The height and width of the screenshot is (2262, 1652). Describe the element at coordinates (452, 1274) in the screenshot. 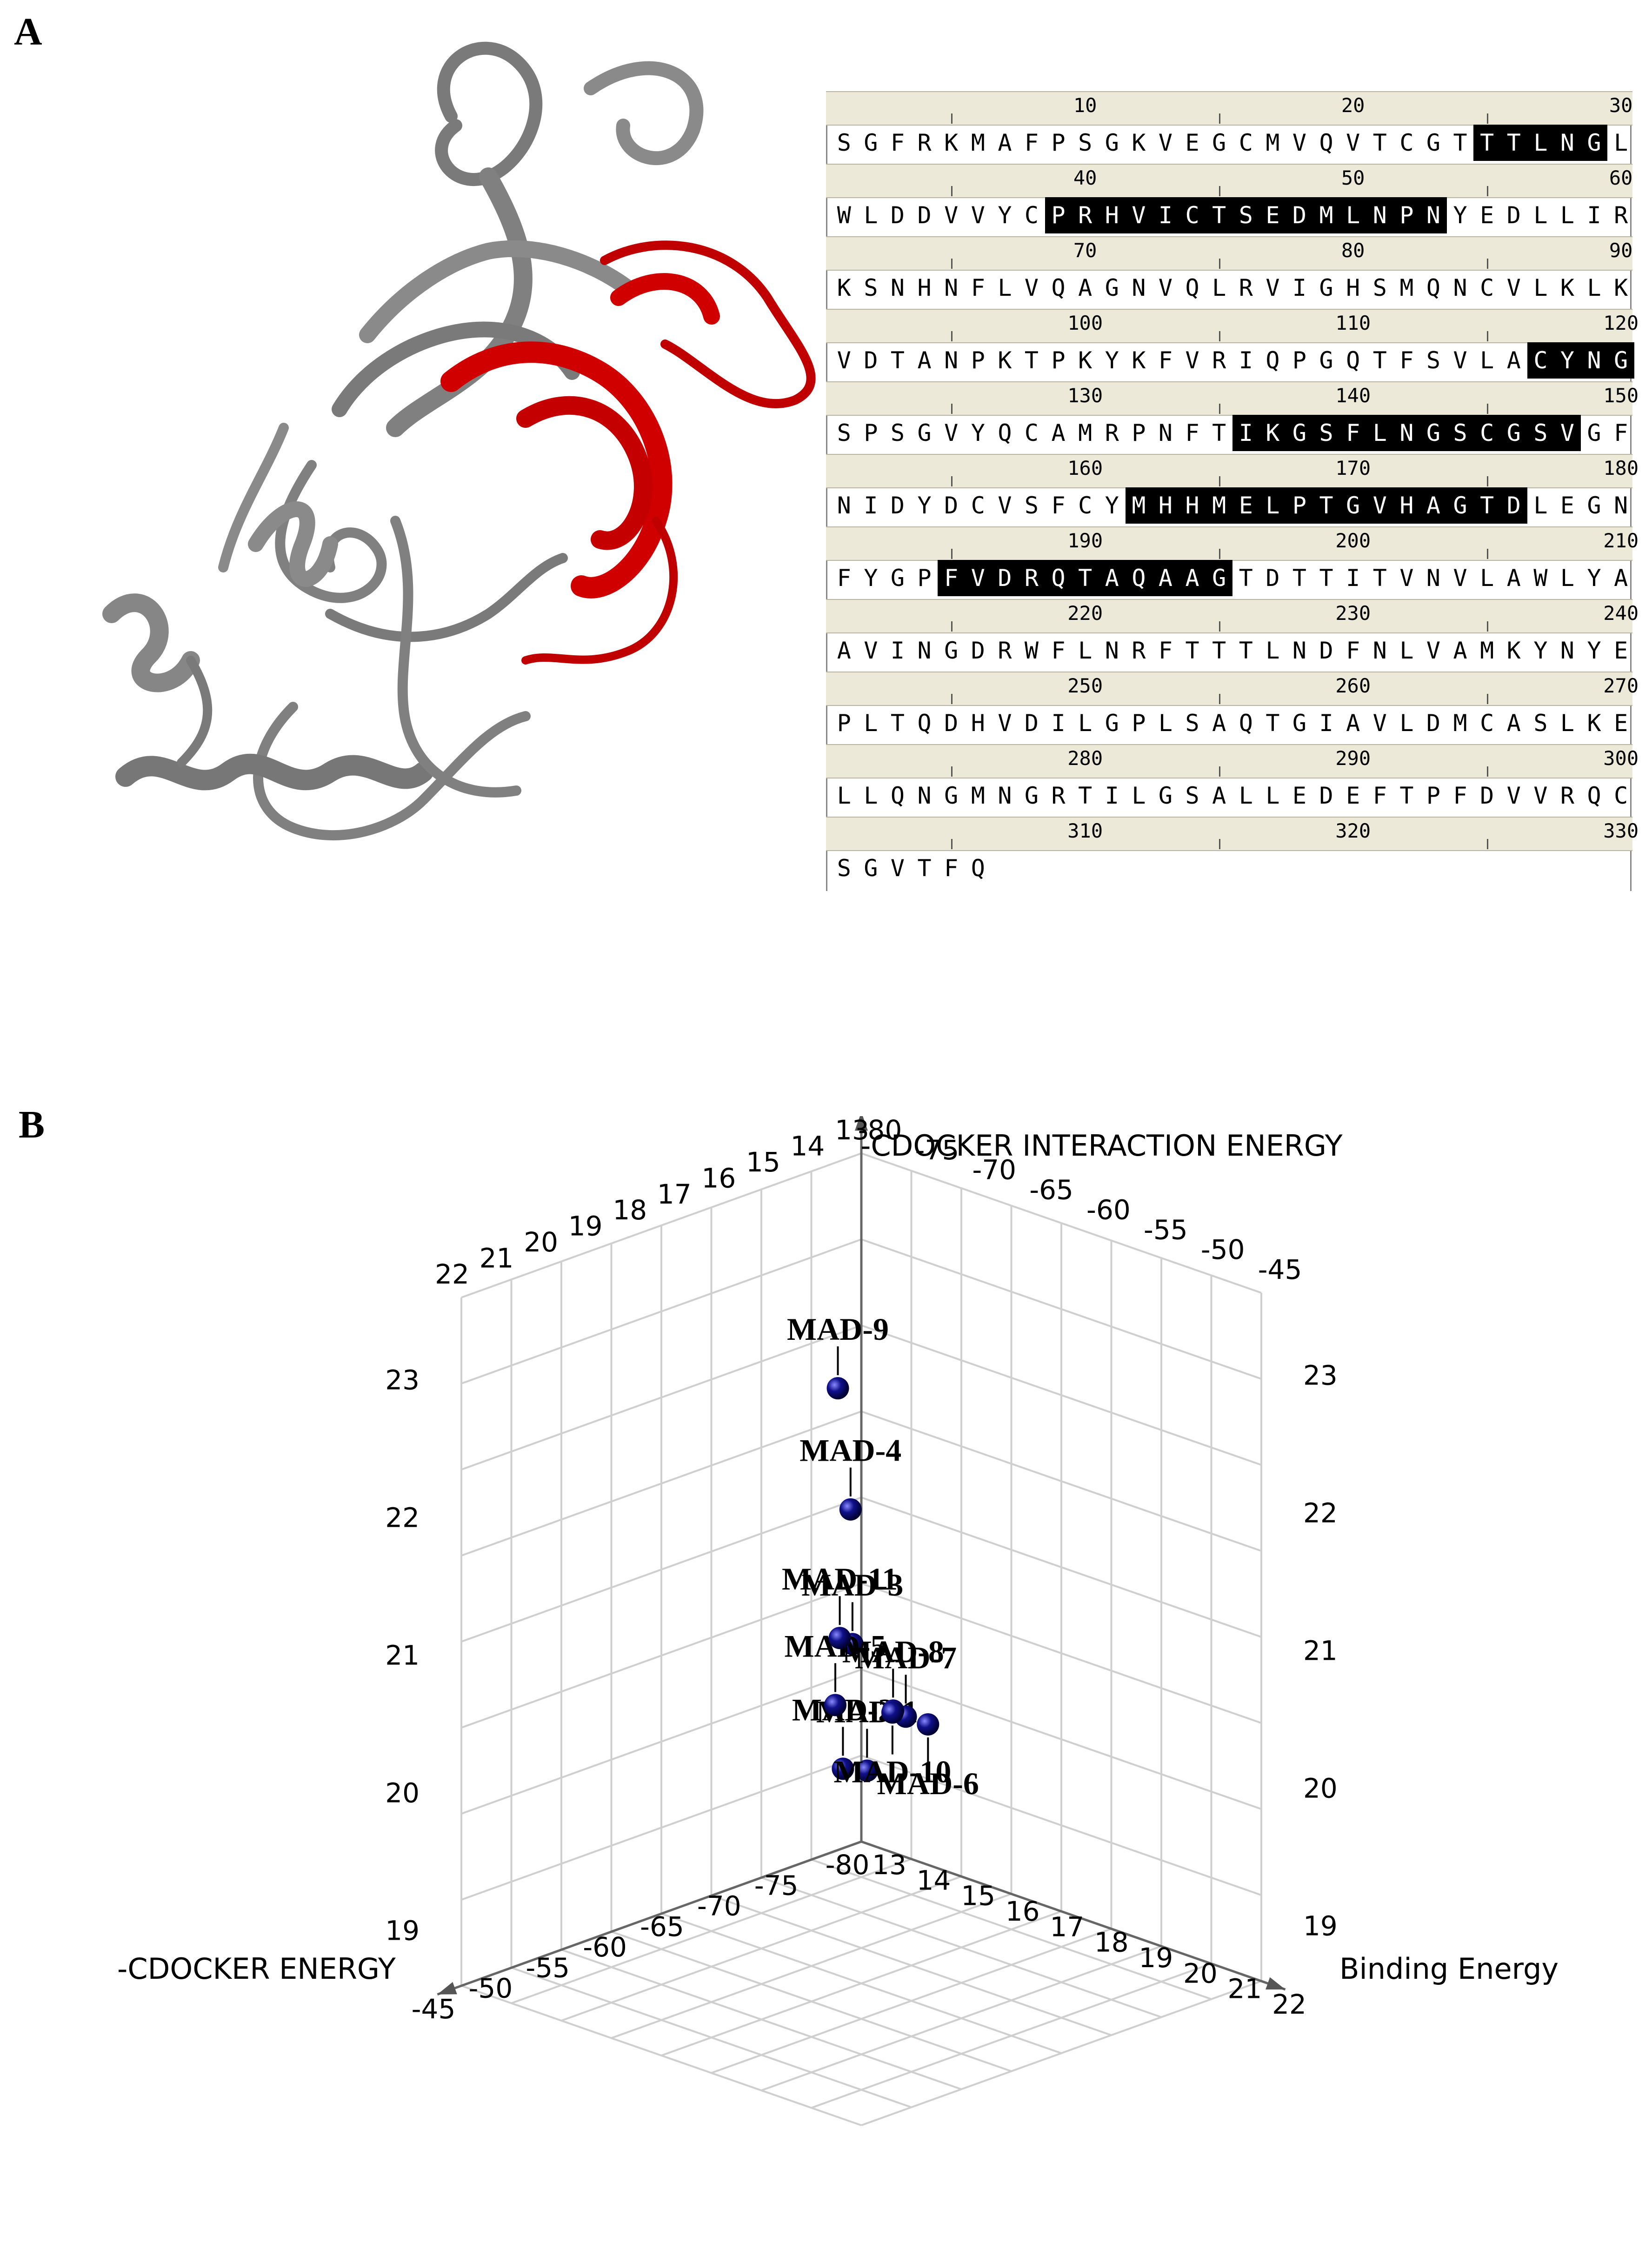

I see `back-left-tick-label: 22` at that location.